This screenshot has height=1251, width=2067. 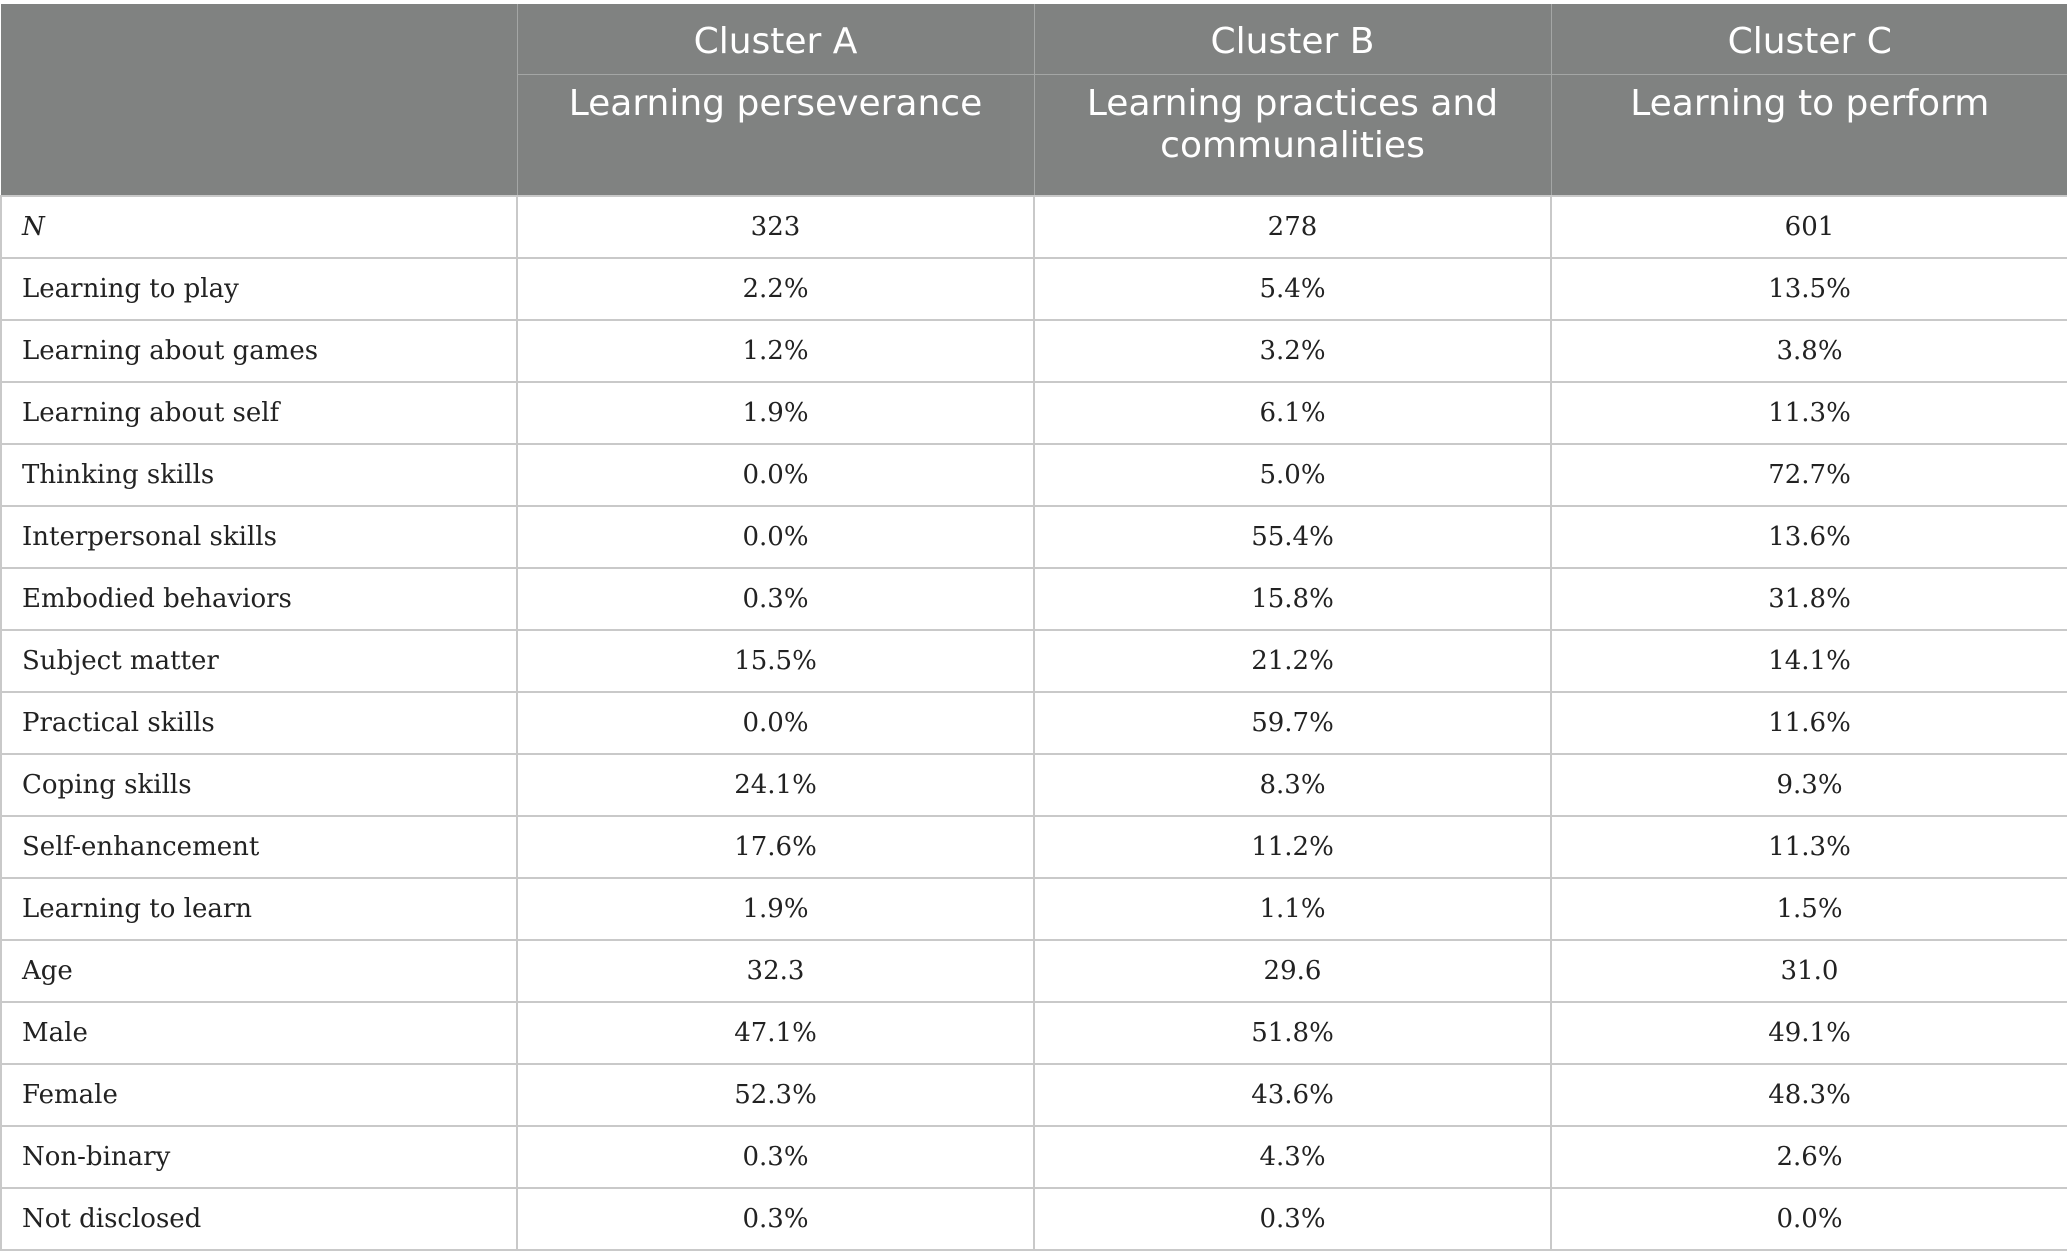 What do you see at coordinates (1292, 289) in the screenshot?
I see `cell-cluster-b: 5.4%` at bounding box center [1292, 289].